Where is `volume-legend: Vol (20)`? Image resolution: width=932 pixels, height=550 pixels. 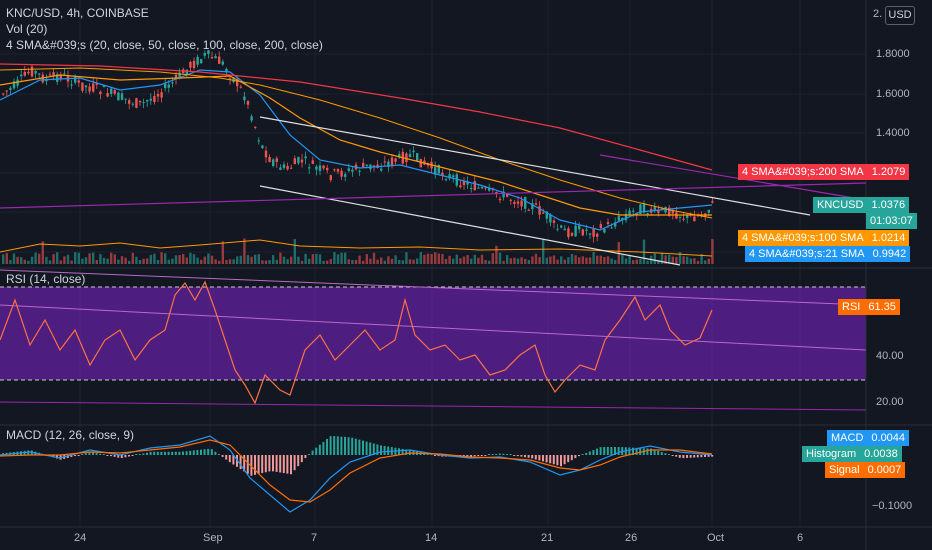 volume-legend: Vol (20) is located at coordinates (27, 29).